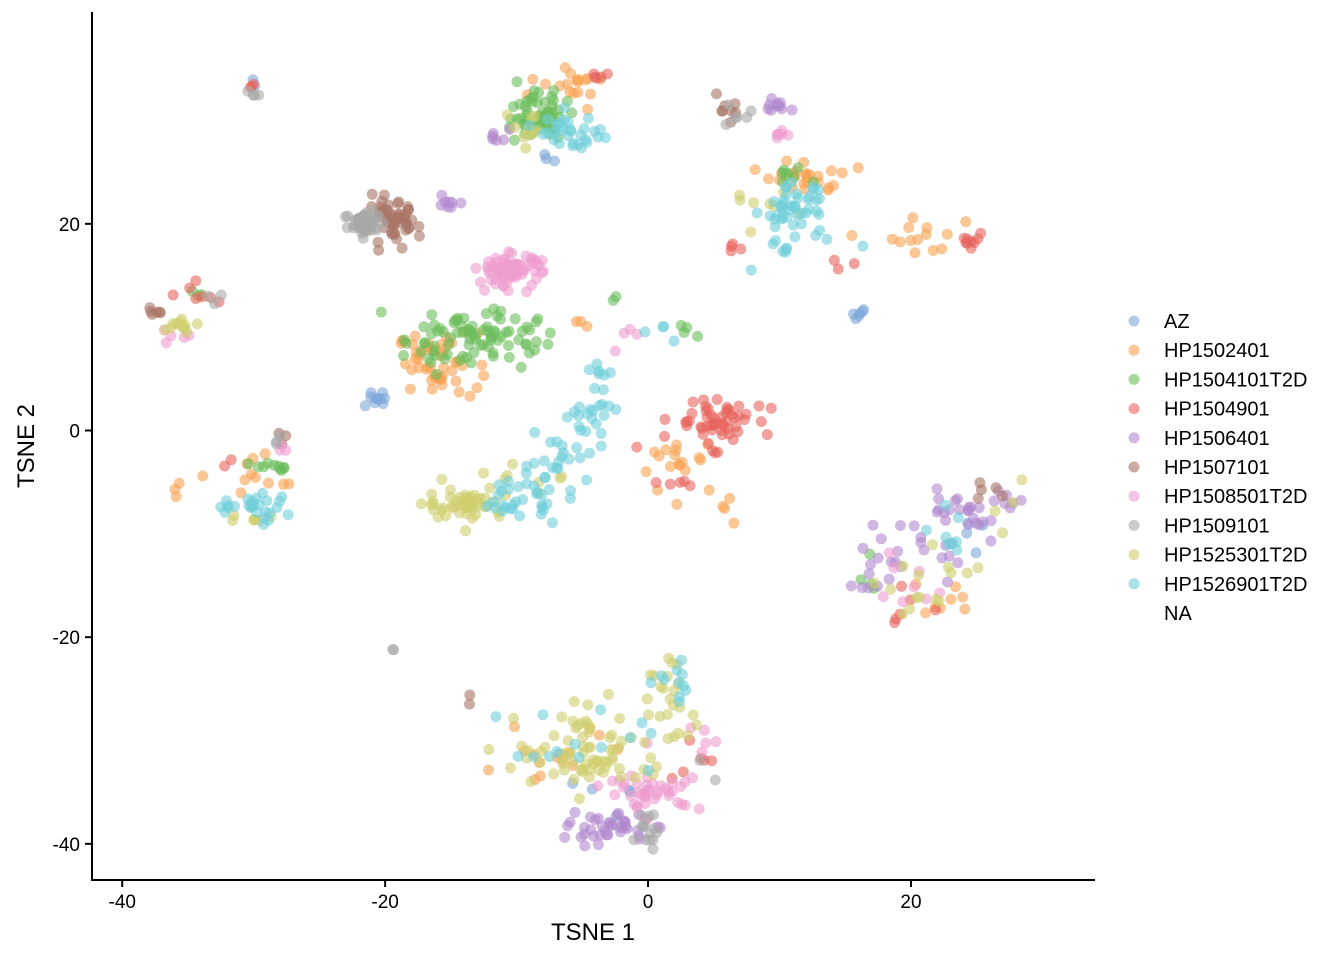 The width and height of the screenshot is (1344, 960). I want to click on legend-key-hp1504901, so click(1134, 409).